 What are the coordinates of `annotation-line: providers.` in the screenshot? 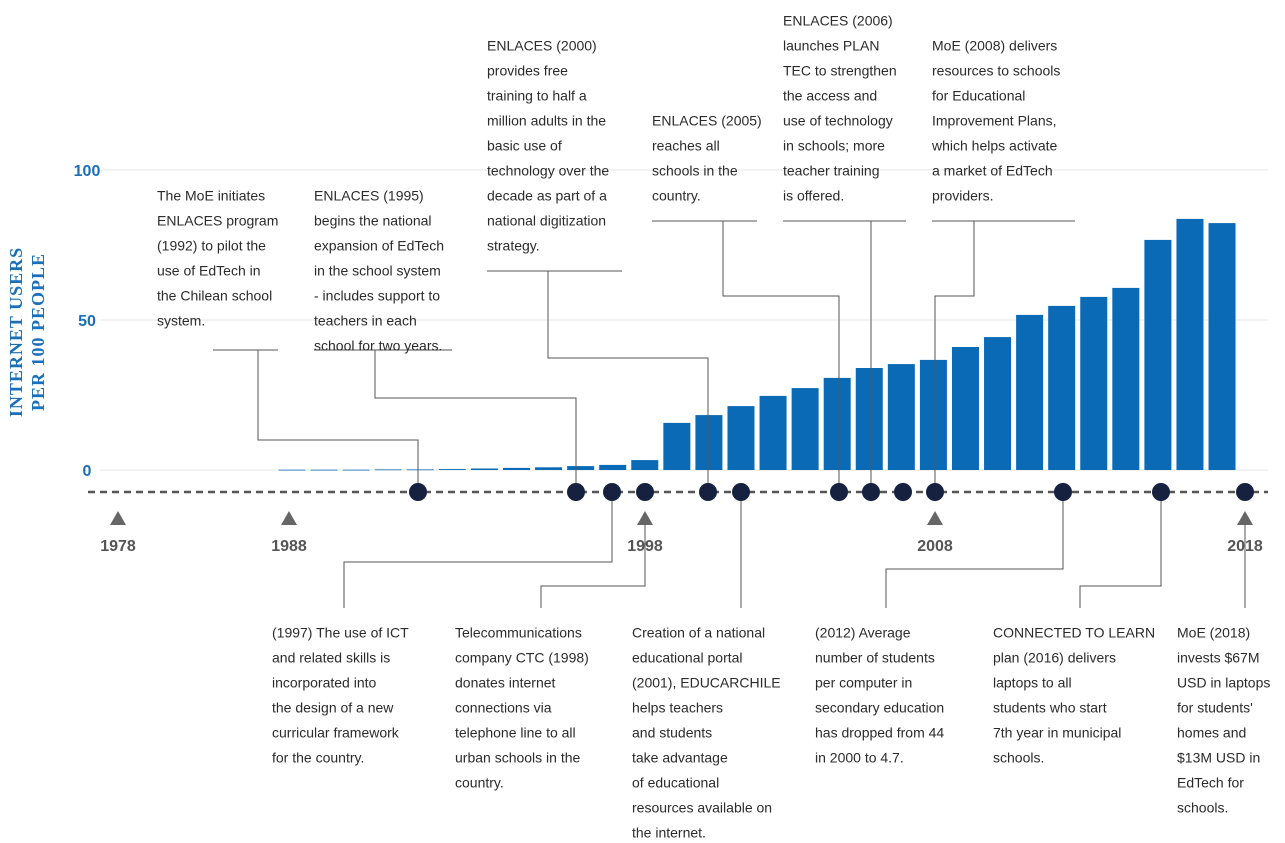 It's located at (962, 196).